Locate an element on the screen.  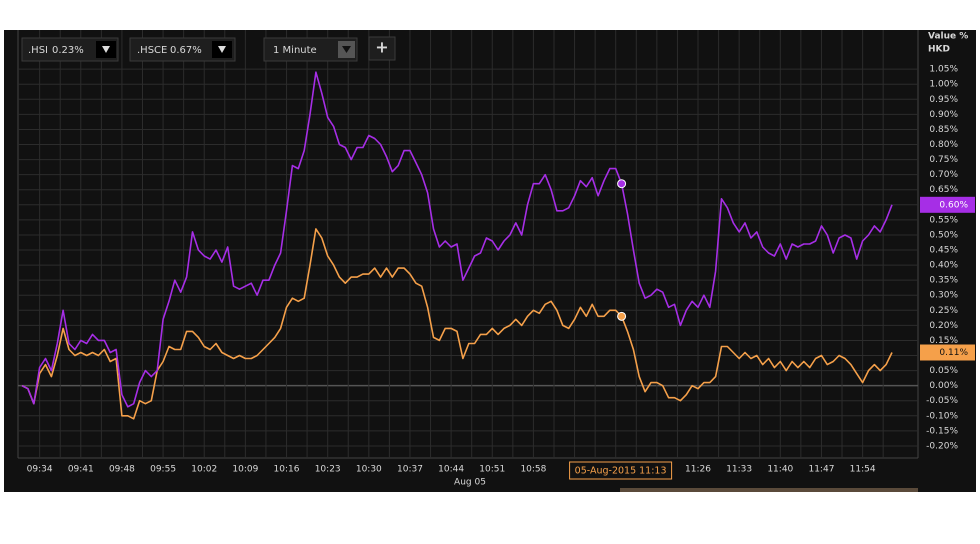
y-tick-label: -0.10% is located at coordinates (942, 416).